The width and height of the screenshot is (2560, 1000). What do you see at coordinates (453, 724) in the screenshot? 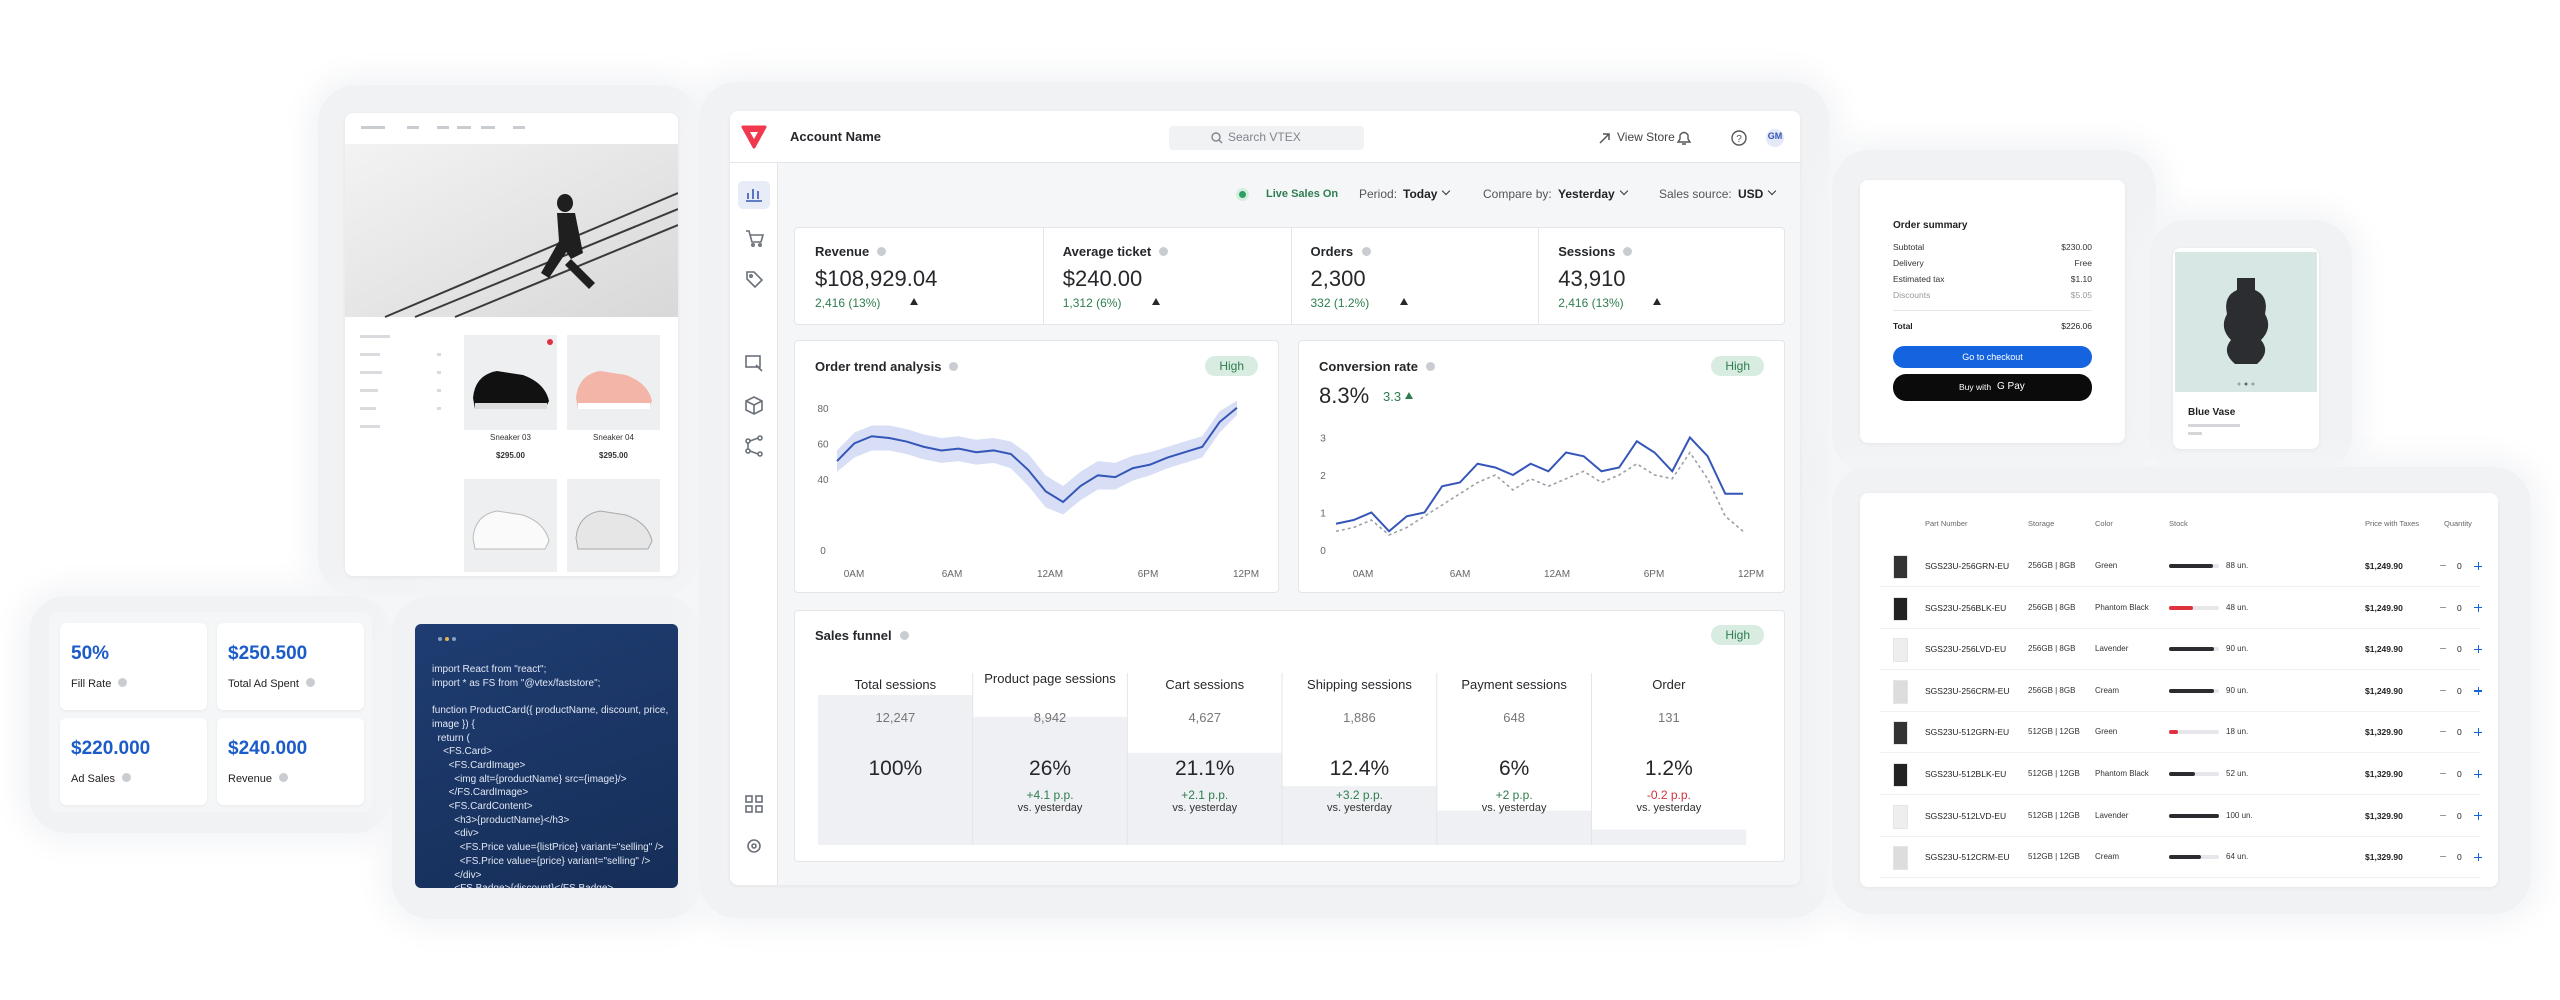
I see `code-line: image }) {` at bounding box center [453, 724].